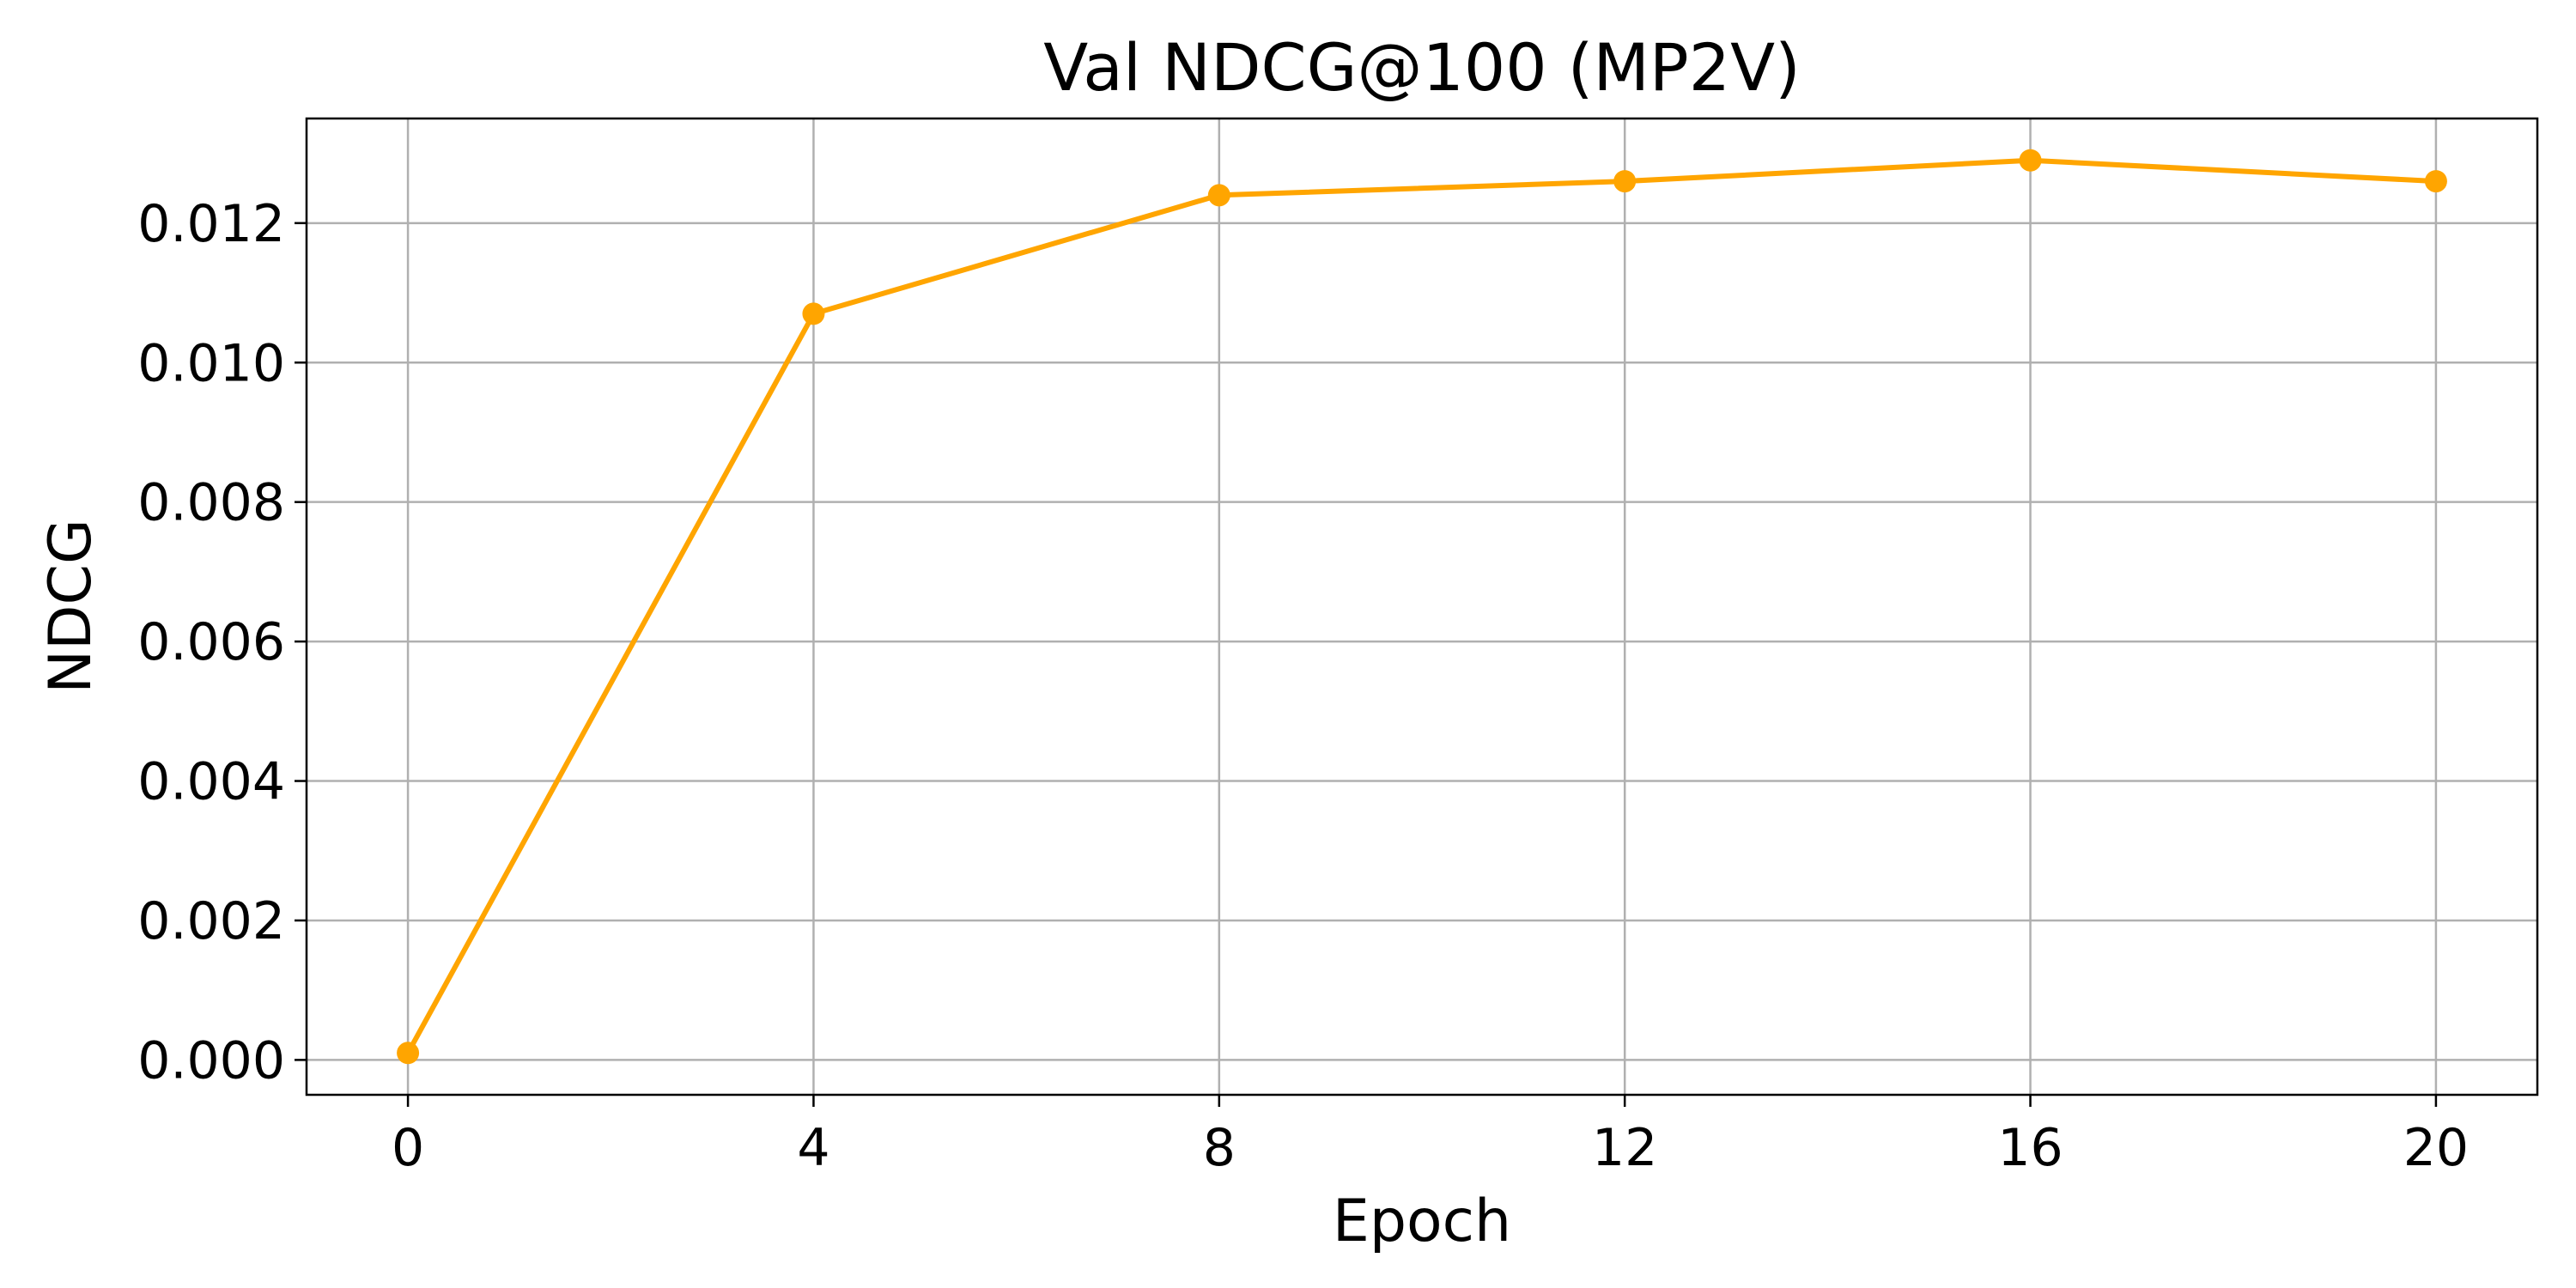 The image size is (2576, 1288). Describe the element at coordinates (211, 921) in the screenshot. I see `y-tick-label: 0.002` at that location.